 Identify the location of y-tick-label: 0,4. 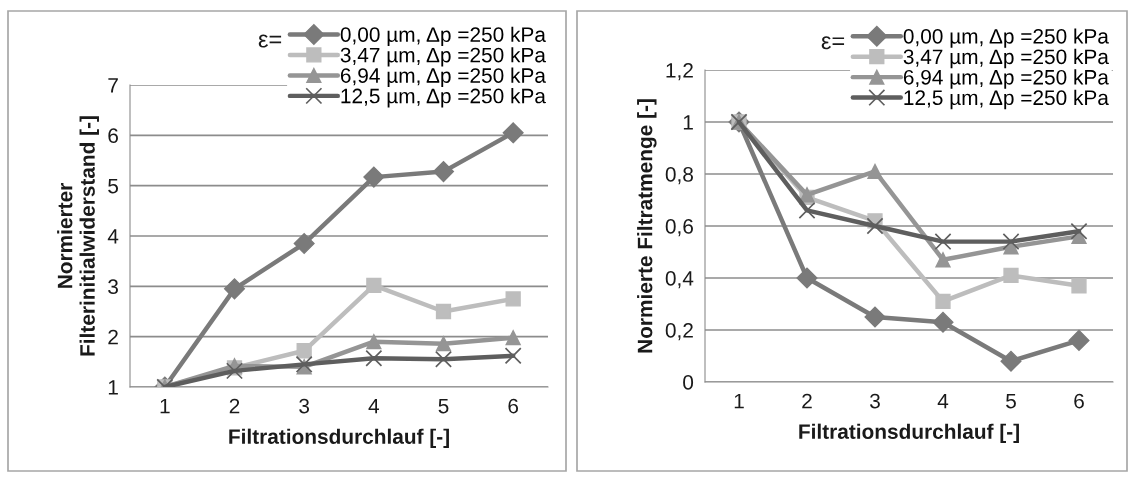
(679, 280).